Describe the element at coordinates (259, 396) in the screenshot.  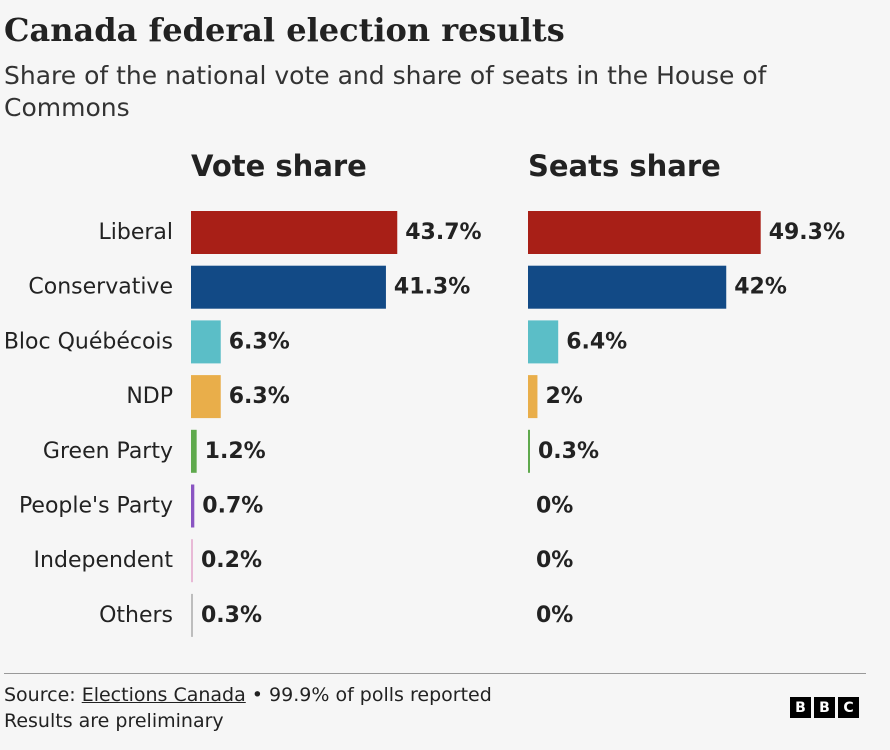
I see `vote-share-value-label-ndp: 6.3%` at that location.